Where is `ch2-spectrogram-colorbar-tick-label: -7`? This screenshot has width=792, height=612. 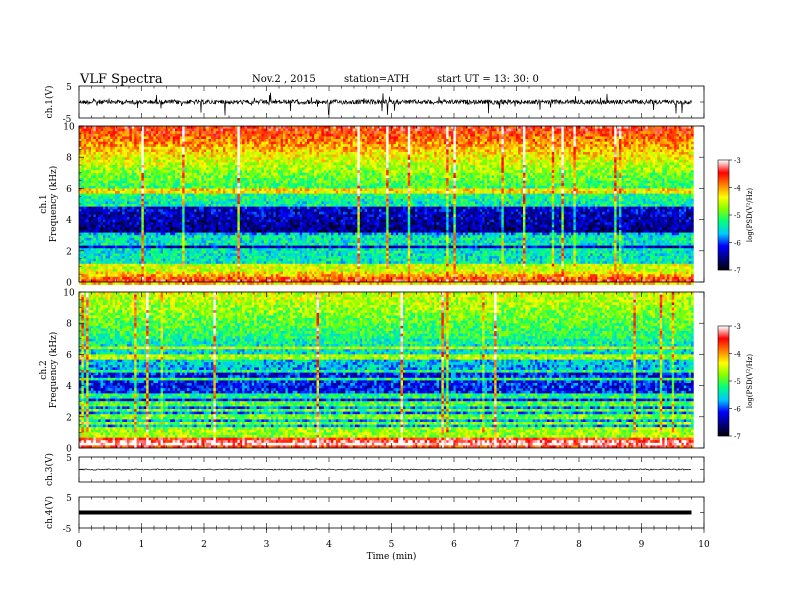 ch2-spectrogram-colorbar-tick-label: -7 is located at coordinates (737, 437).